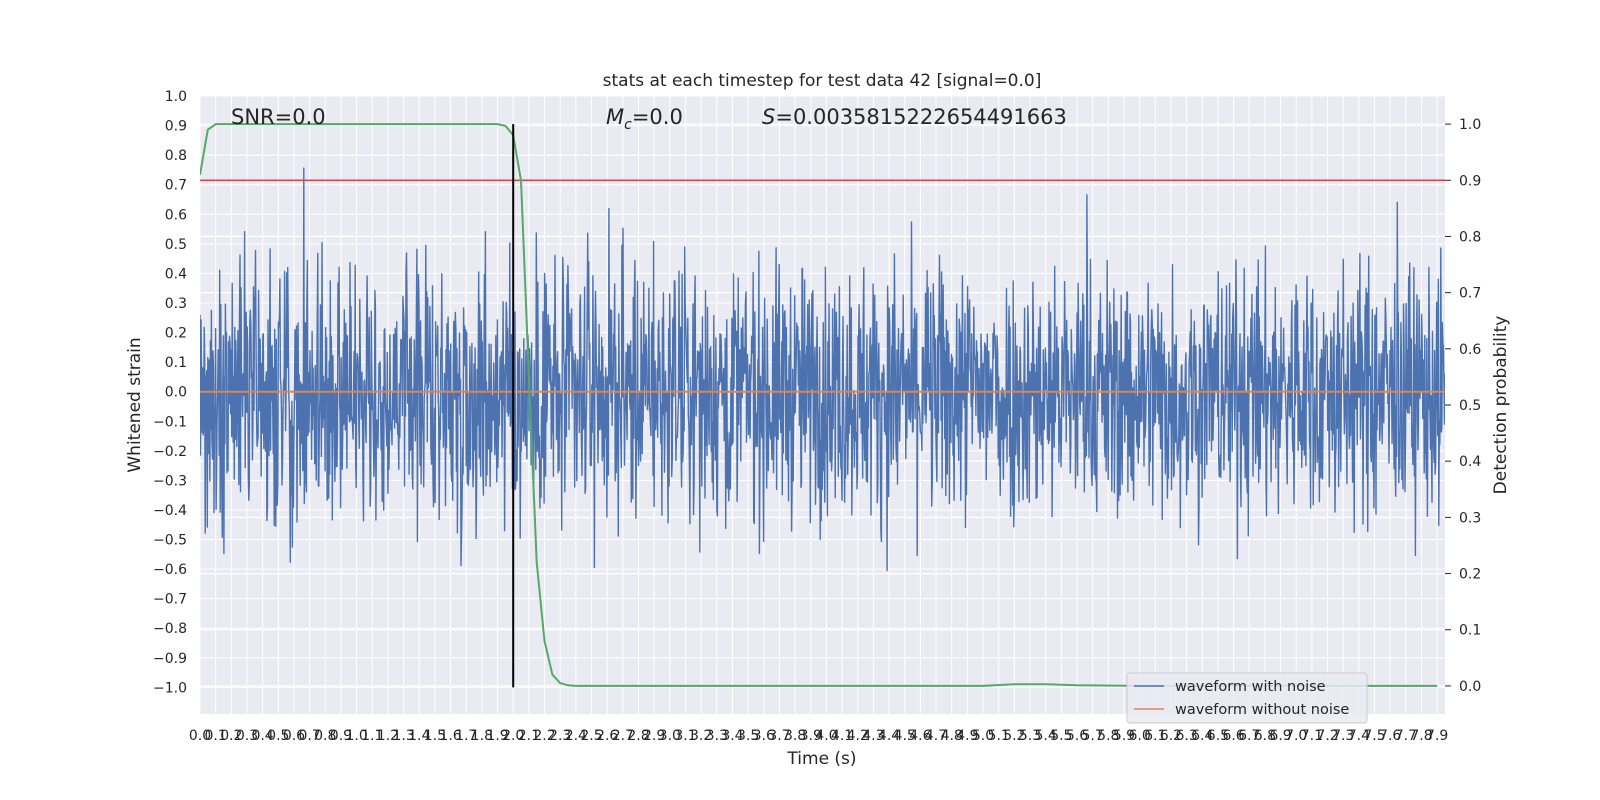 Image resolution: width=1600 pixels, height=800 pixels. What do you see at coordinates (657, 117) in the screenshot?
I see `mc-value: =0.0` at bounding box center [657, 117].